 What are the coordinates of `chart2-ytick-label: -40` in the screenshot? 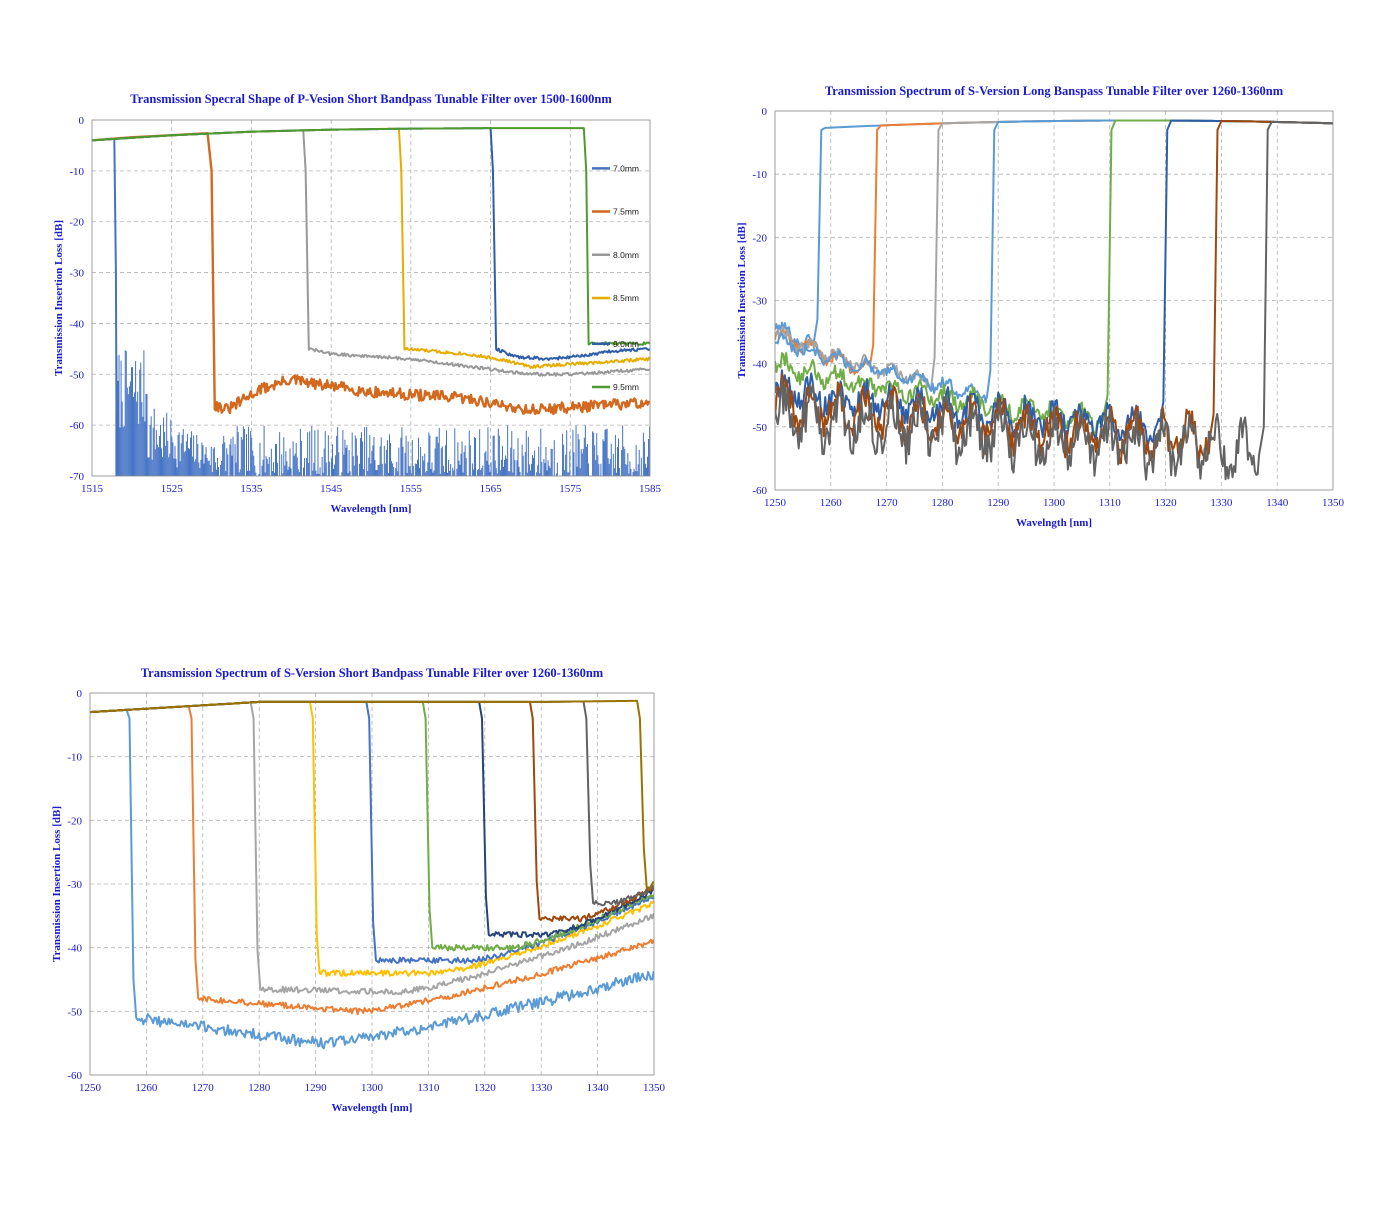 It's located at (759, 365).